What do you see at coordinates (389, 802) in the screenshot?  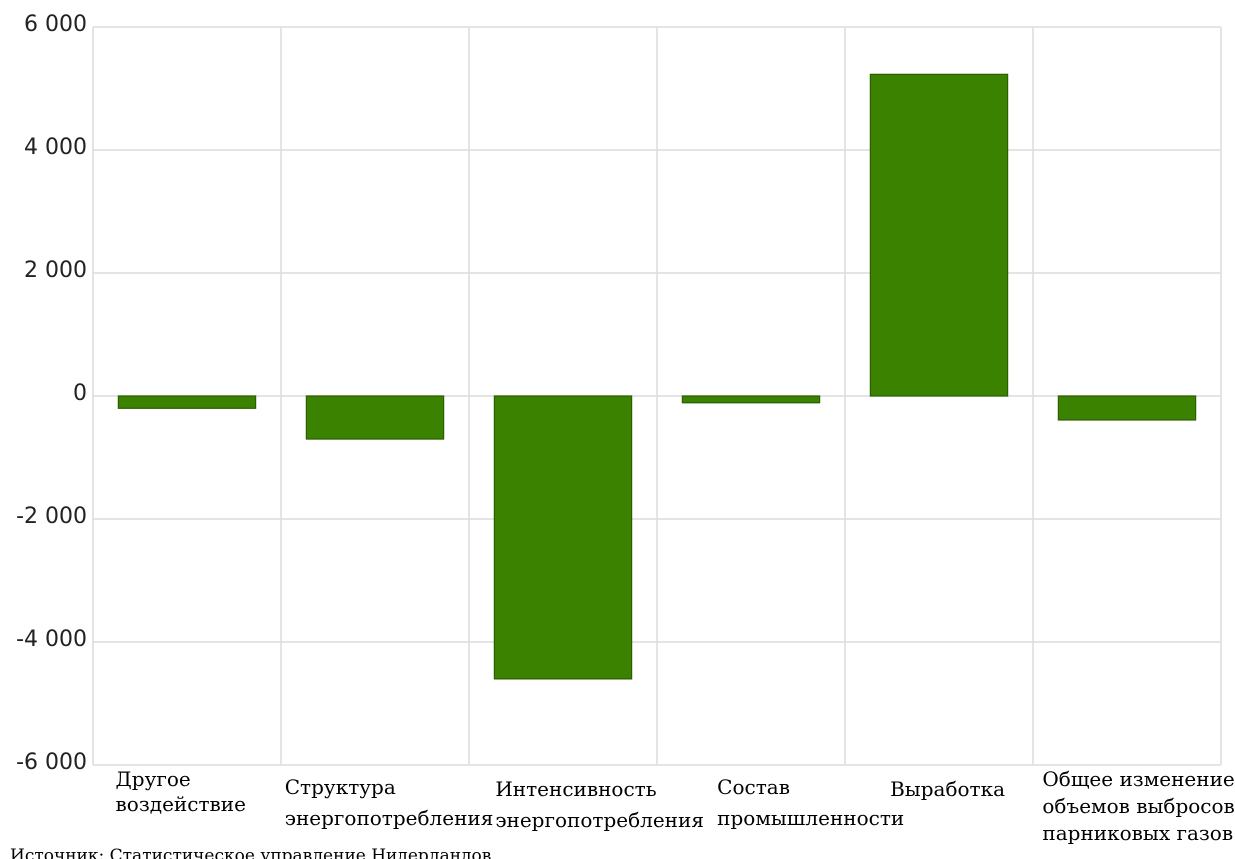 I see `x-category-label: Структура энергопотребления` at bounding box center [389, 802].